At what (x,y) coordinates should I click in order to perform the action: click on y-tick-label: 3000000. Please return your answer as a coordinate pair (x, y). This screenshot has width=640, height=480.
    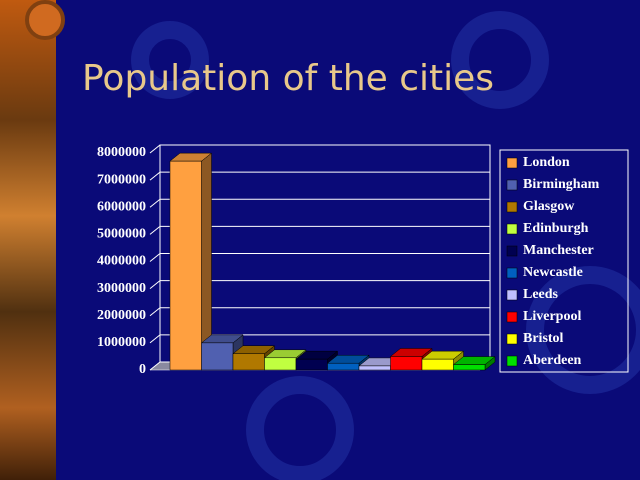
    Looking at the image, I should click on (121, 288).